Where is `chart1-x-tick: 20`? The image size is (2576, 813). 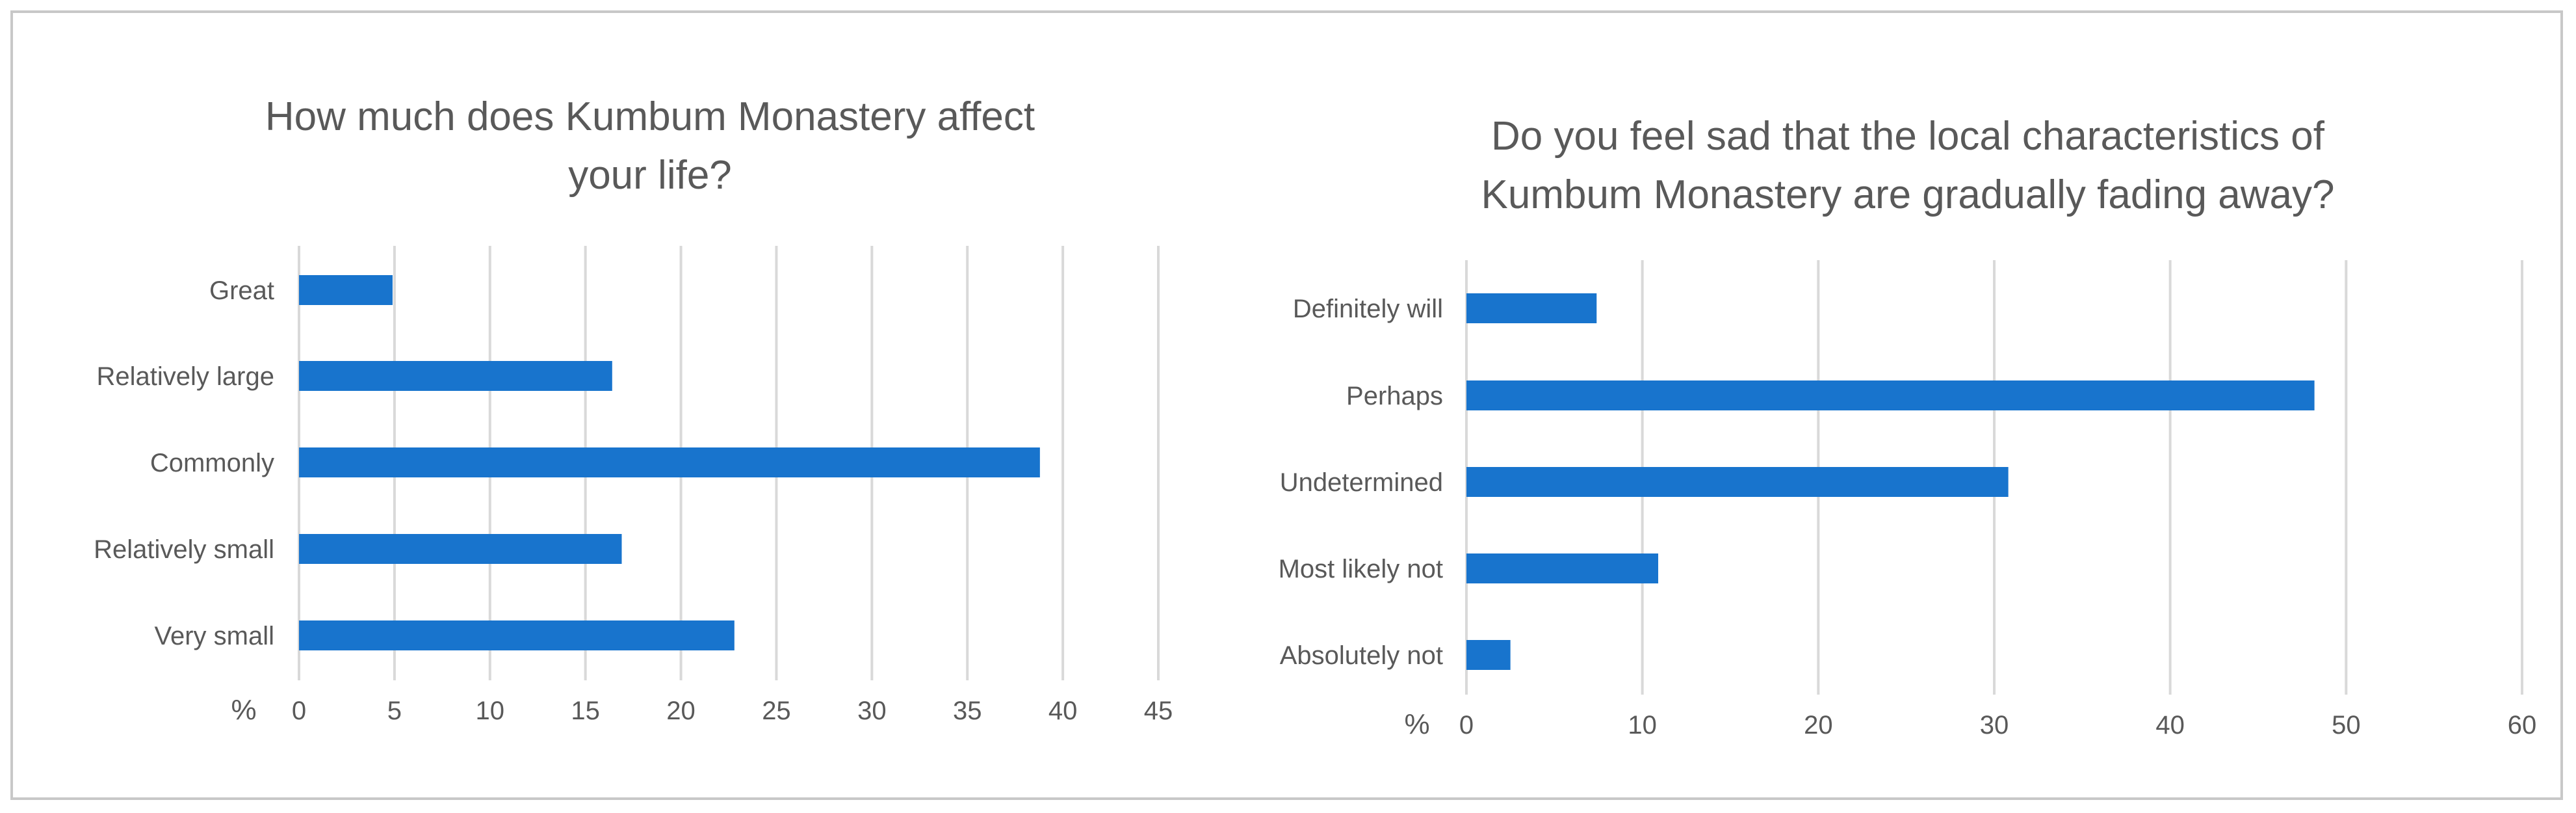 chart1-x-tick: 20 is located at coordinates (681, 711).